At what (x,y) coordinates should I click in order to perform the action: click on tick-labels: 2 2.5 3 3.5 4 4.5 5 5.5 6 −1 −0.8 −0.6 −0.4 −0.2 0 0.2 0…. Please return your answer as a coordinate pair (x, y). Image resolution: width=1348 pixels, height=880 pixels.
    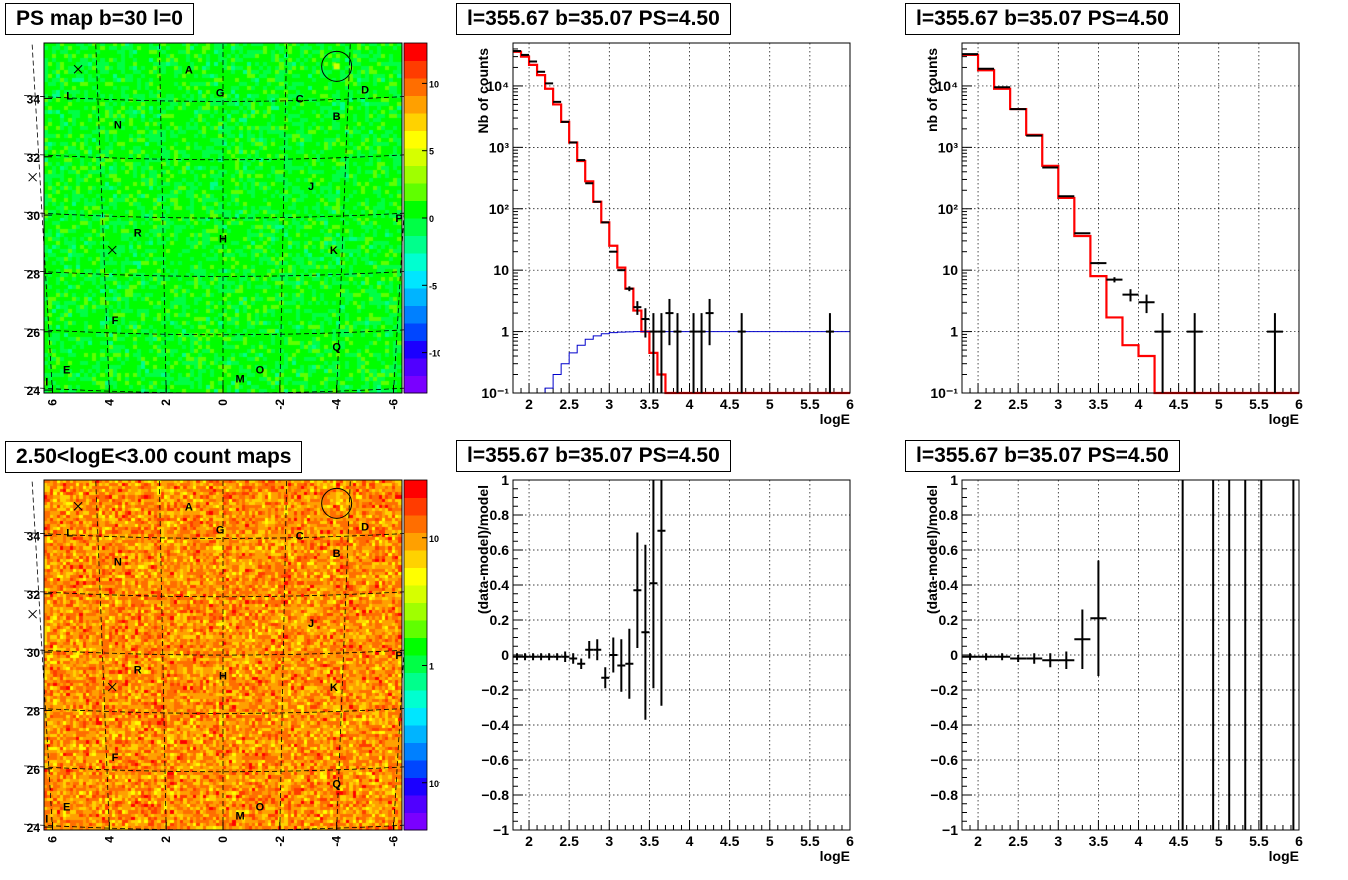
    Looking at the image, I should click on (667, 660).